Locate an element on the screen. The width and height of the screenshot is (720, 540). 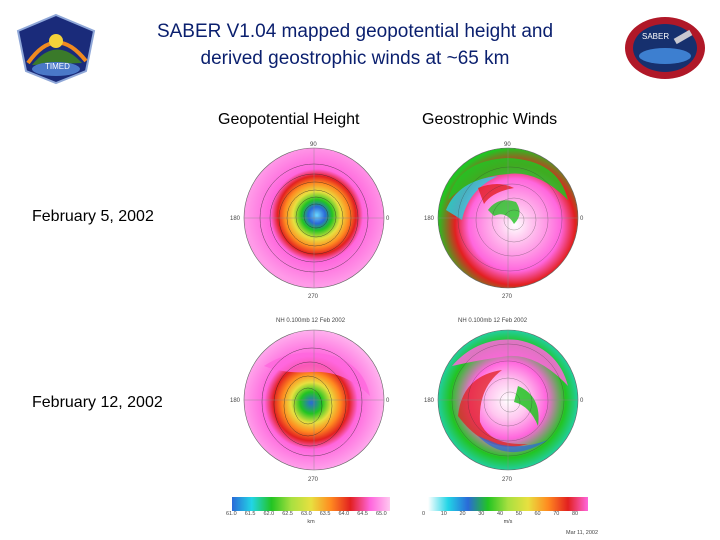
colorbar-tick-label: 80 is located at coordinates (575, 514).